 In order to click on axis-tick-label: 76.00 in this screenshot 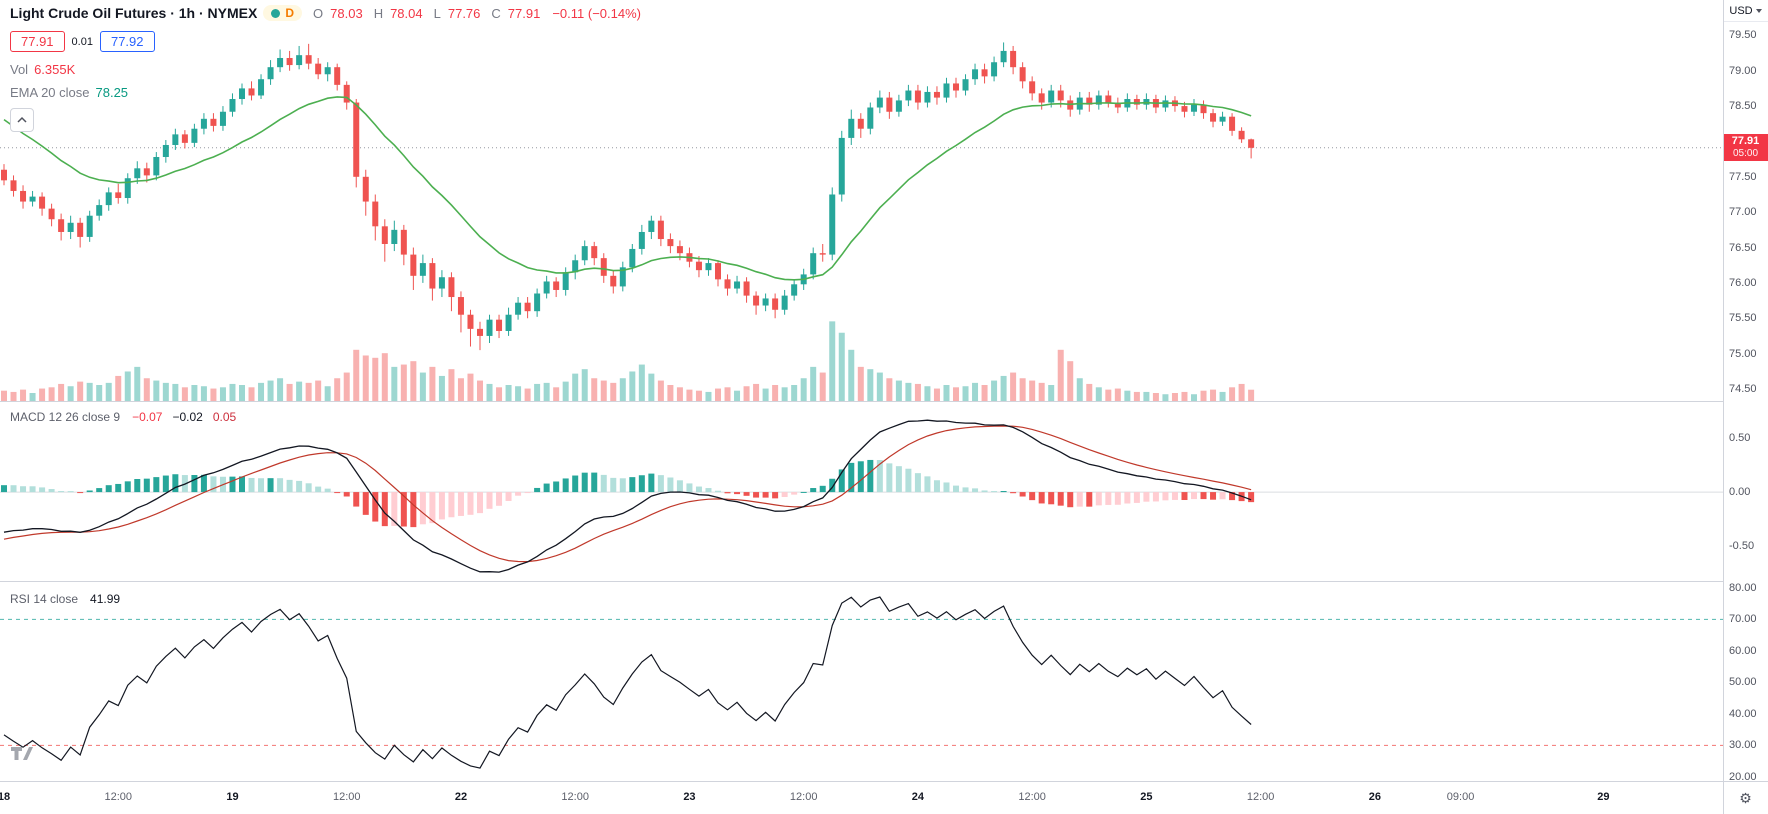, I will do `click(1743, 282)`.